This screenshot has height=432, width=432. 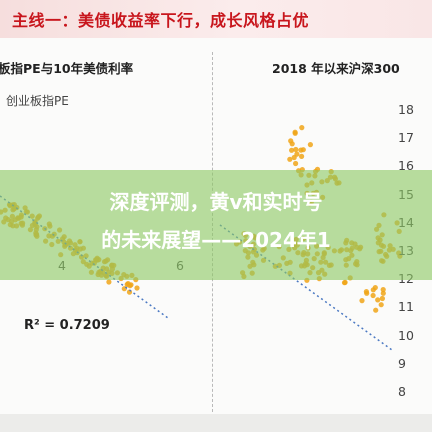 What do you see at coordinates (216, 423) in the screenshot?
I see `bottom-edge` at bounding box center [216, 423].